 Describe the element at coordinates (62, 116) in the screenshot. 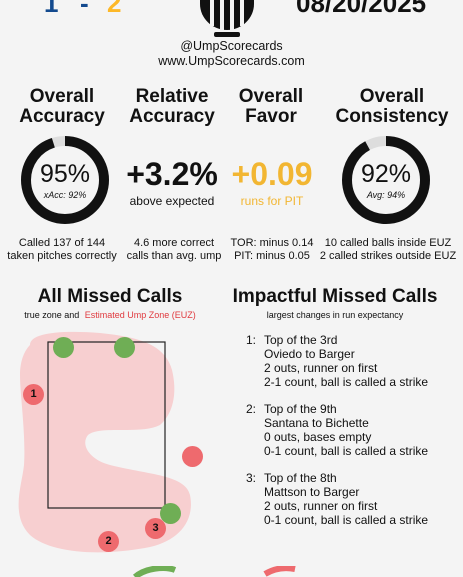

I see `accuracy-heading-line2: Accuracy` at that location.